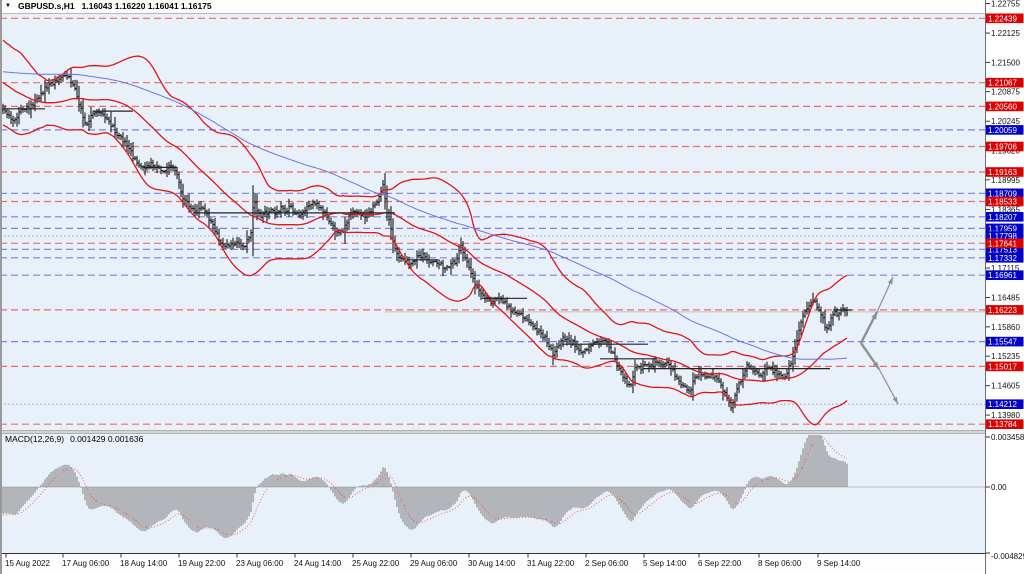 This screenshot has height=574, width=1024. I want to click on svg-text: 1.21067, so click(1002, 83).